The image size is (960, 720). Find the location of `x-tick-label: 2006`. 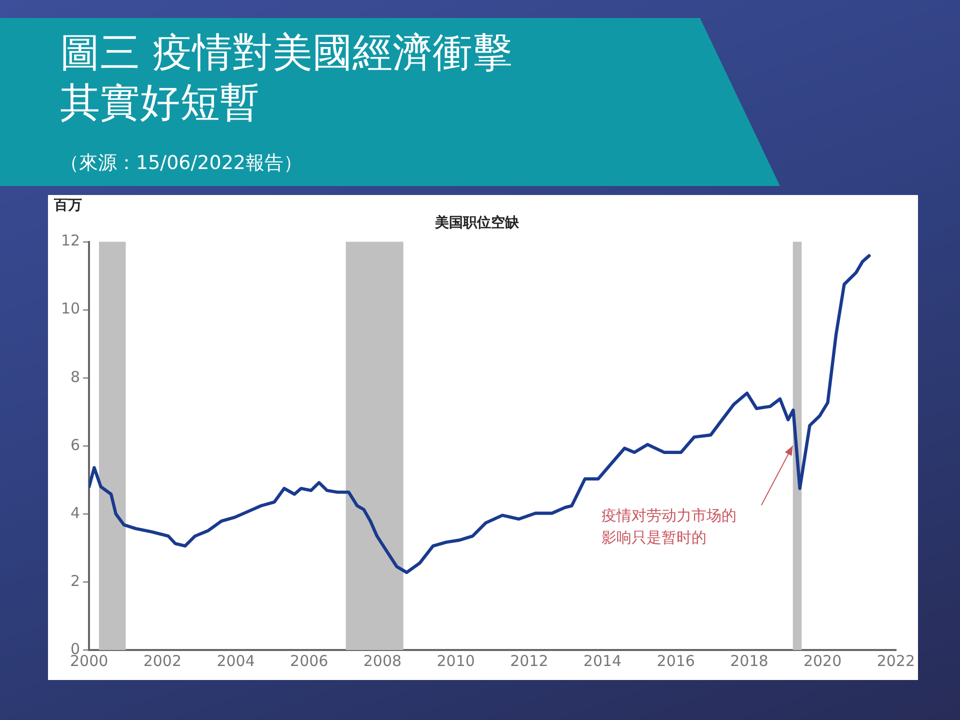

x-tick-label: 2006 is located at coordinates (309, 661).